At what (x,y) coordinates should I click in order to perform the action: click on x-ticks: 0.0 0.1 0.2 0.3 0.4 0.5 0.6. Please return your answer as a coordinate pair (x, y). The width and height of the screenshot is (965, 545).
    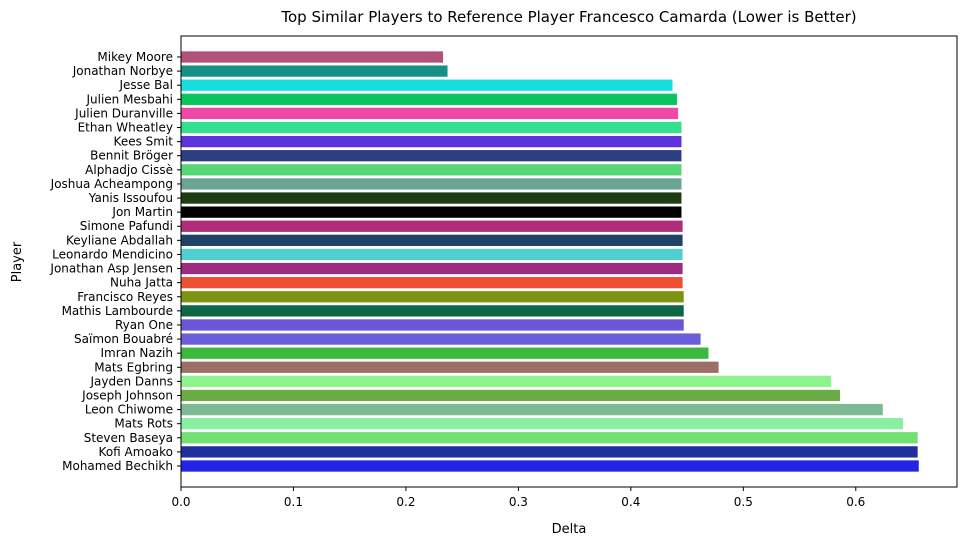
    Looking at the image, I should click on (518, 498).